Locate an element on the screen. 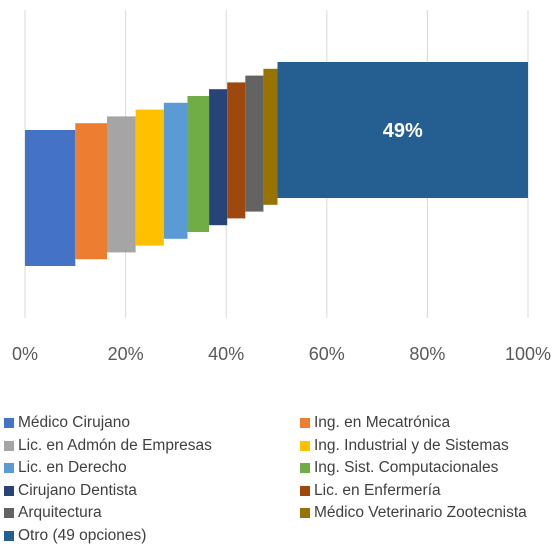 The image size is (556, 552). legend-item: Lic. en Derecho is located at coordinates (65, 468).